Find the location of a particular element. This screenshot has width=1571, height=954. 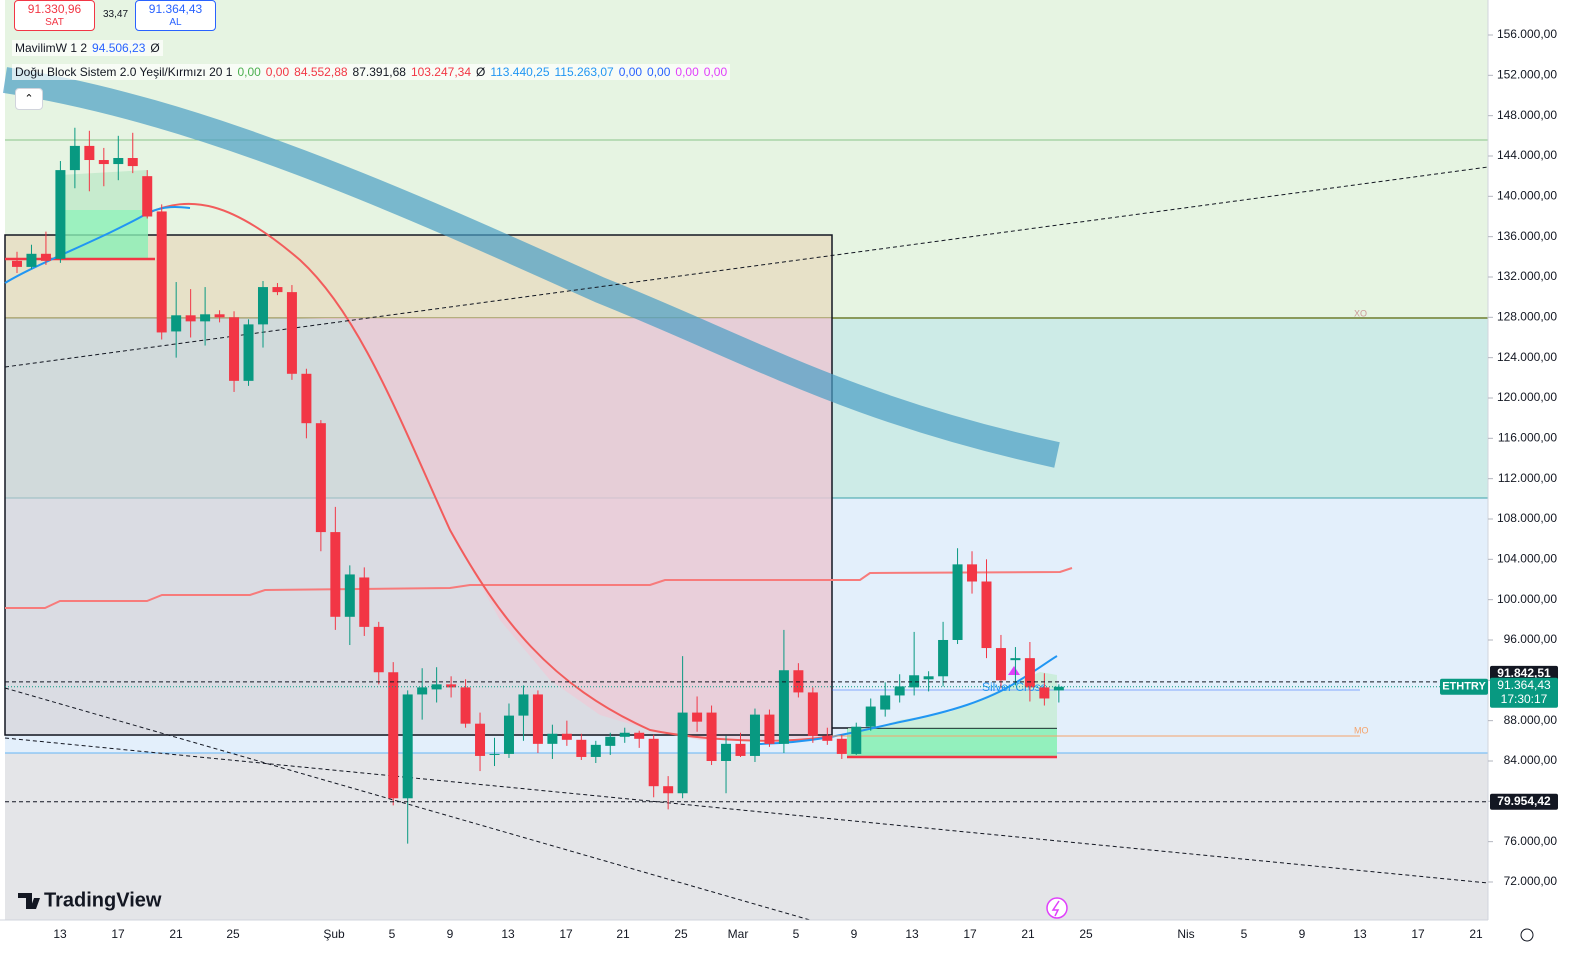

buy-label: AL is located at coordinates (175, 22).